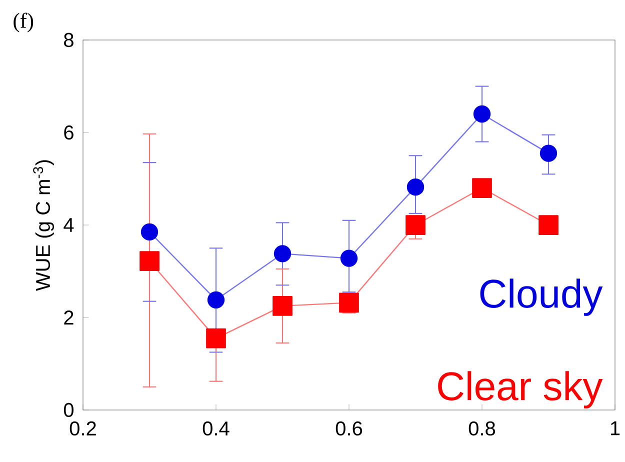 The height and width of the screenshot is (462, 625). I want to click on y-tick-label: 8, so click(69, 40).